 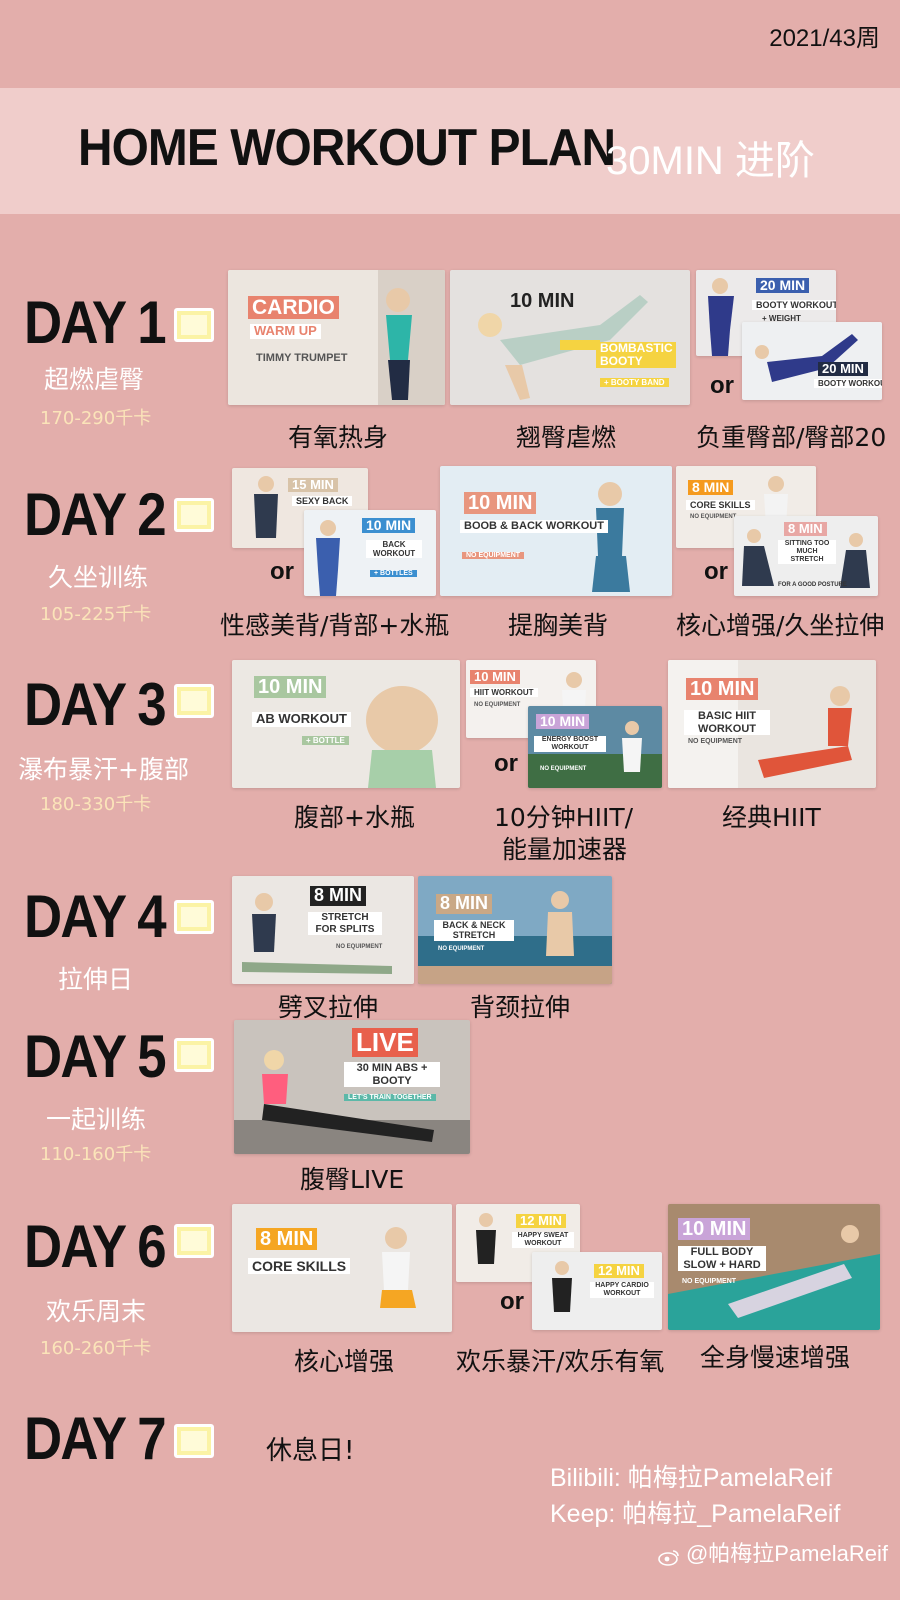 What do you see at coordinates (95, 514) in the screenshot?
I see `day-label: DAY 2` at bounding box center [95, 514].